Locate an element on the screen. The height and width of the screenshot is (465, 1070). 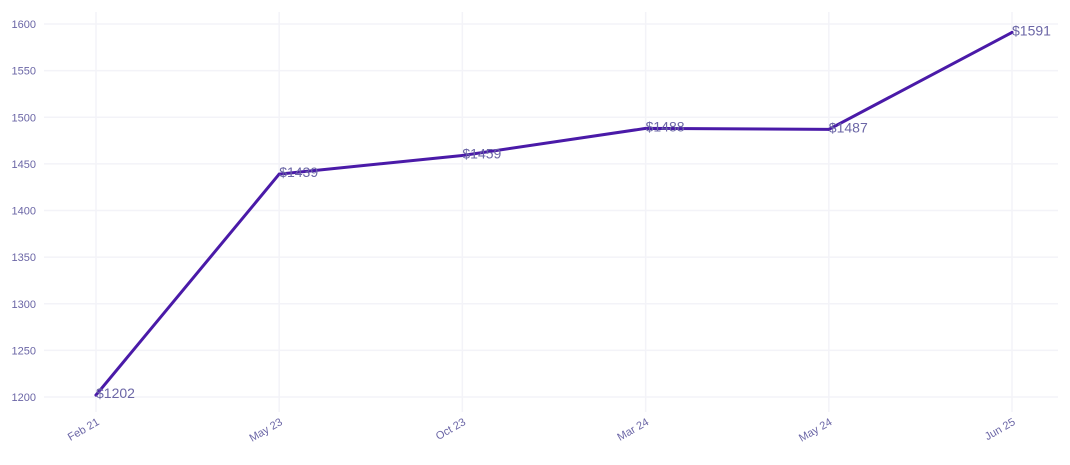
y-tick-label: 1350 is located at coordinates (24, 258).